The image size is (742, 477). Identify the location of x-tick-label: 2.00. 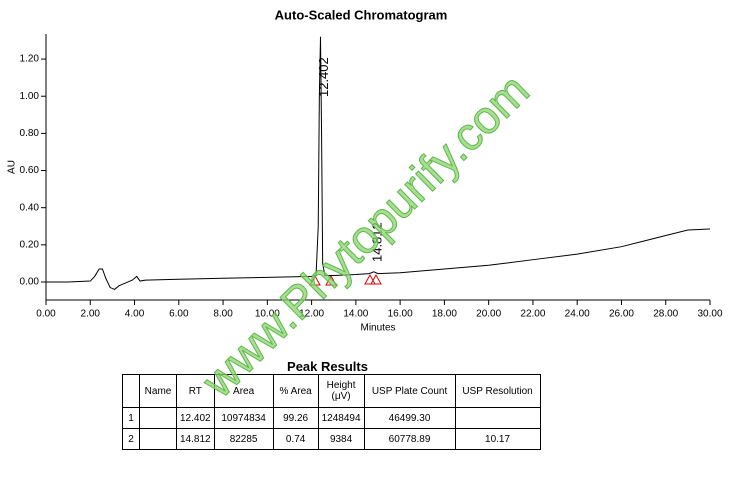
(91, 314).